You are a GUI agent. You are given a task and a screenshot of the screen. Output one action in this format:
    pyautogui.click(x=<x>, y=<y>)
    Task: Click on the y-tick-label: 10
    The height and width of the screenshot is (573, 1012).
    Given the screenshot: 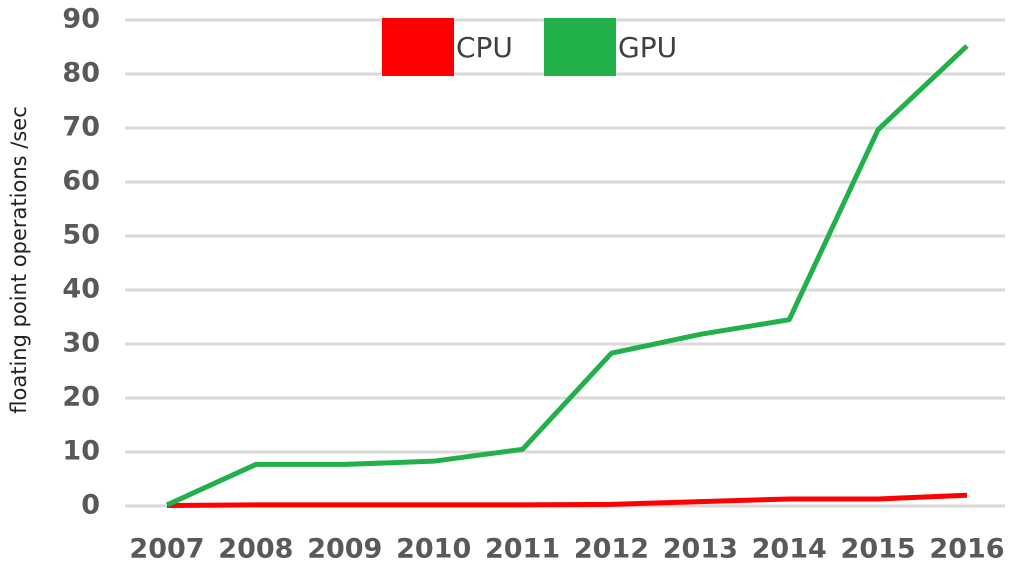 What is the action you would take?
    pyautogui.click(x=81, y=451)
    